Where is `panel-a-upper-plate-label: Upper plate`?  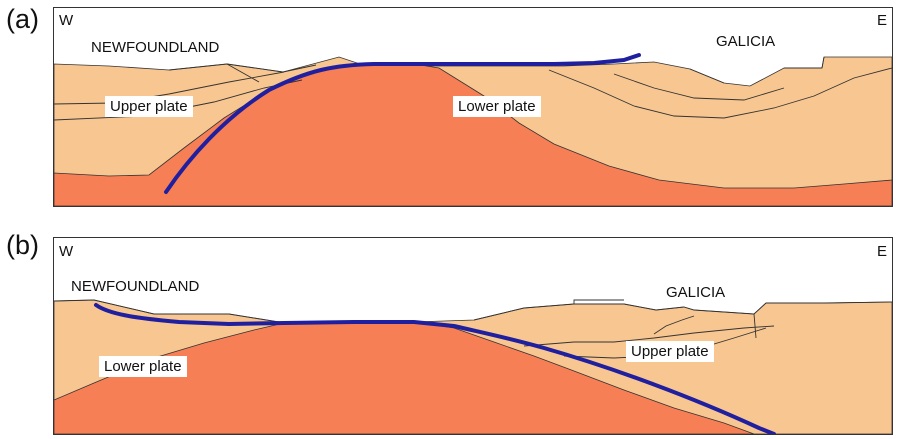
panel-a-upper-plate-label: Upper plate is located at coordinates (149, 106).